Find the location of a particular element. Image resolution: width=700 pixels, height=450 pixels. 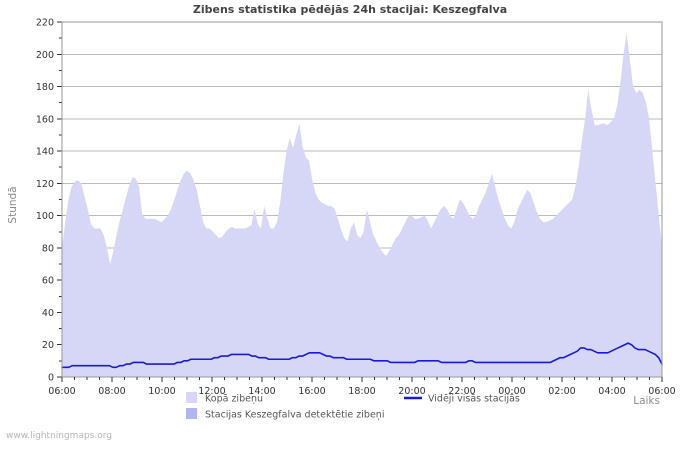

legend-item: Stacijas Keszegfalva detektētie zibeņi is located at coordinates (285, 414).